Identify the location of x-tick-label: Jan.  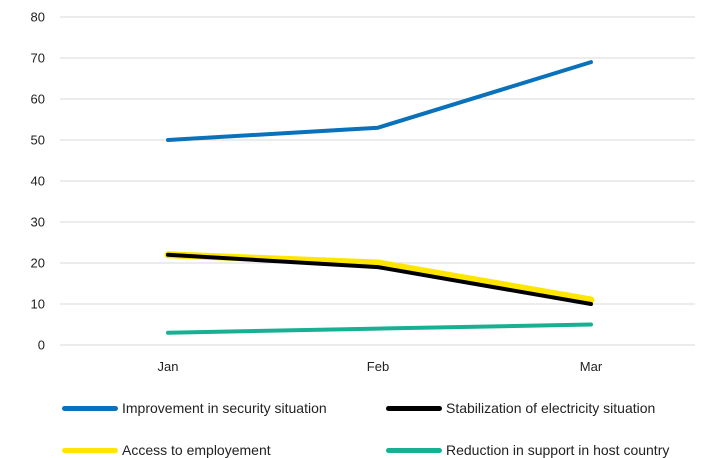
(168, 366).